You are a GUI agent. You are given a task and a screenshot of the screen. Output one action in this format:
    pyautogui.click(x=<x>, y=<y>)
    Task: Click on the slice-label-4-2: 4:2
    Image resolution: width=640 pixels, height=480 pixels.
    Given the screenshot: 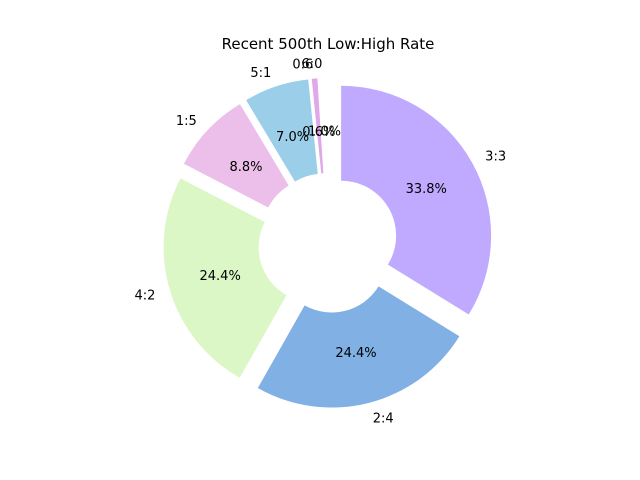 What is the action you would take?
    pyautogui.click(x=145, y=295)
    